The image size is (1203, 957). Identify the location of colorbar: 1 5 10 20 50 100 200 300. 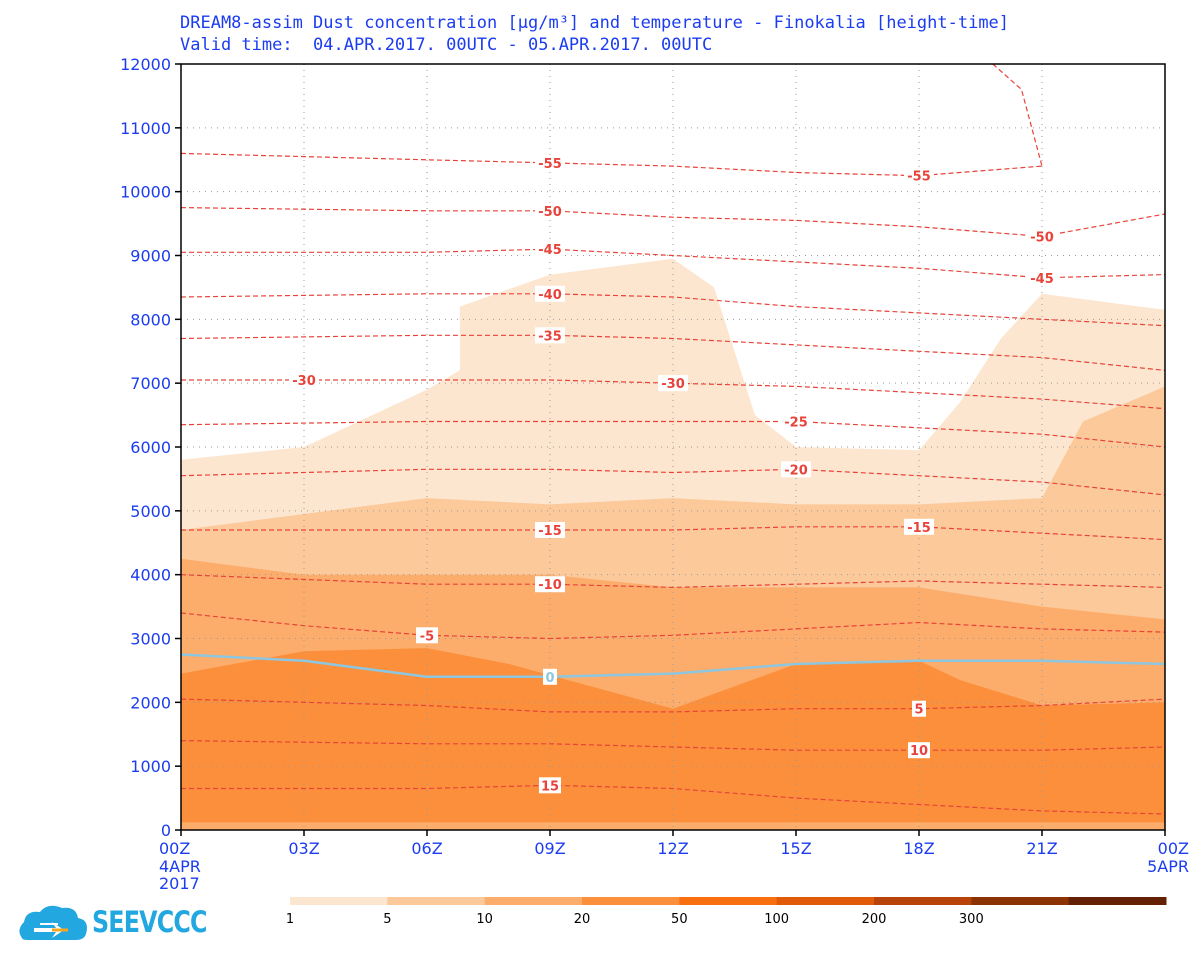
(726, 912).